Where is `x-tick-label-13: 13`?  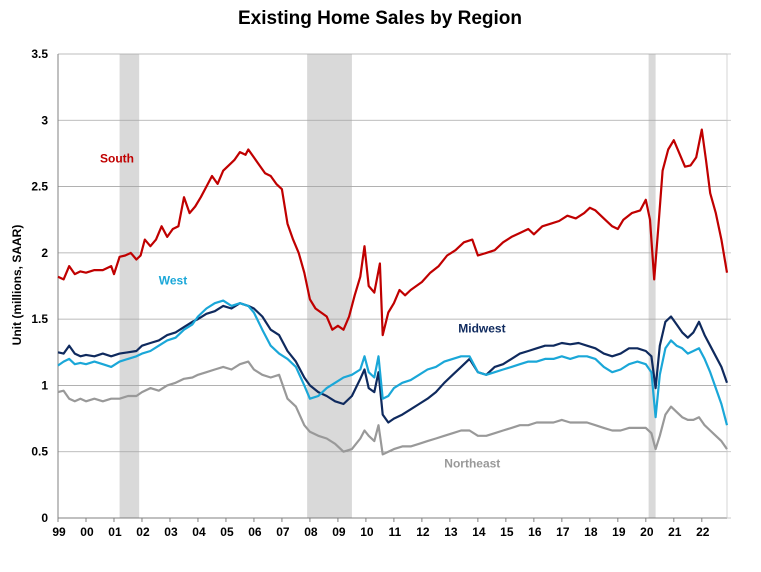
x-tick-label-13: 13 is located at coordinates (451, 532).